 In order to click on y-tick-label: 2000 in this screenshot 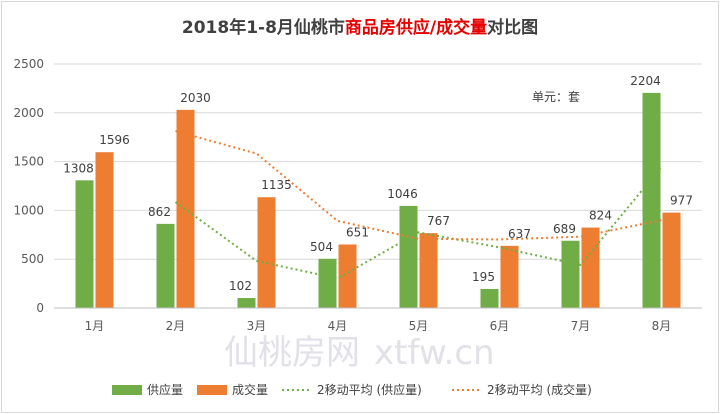, I will do `click(28, 113)`.